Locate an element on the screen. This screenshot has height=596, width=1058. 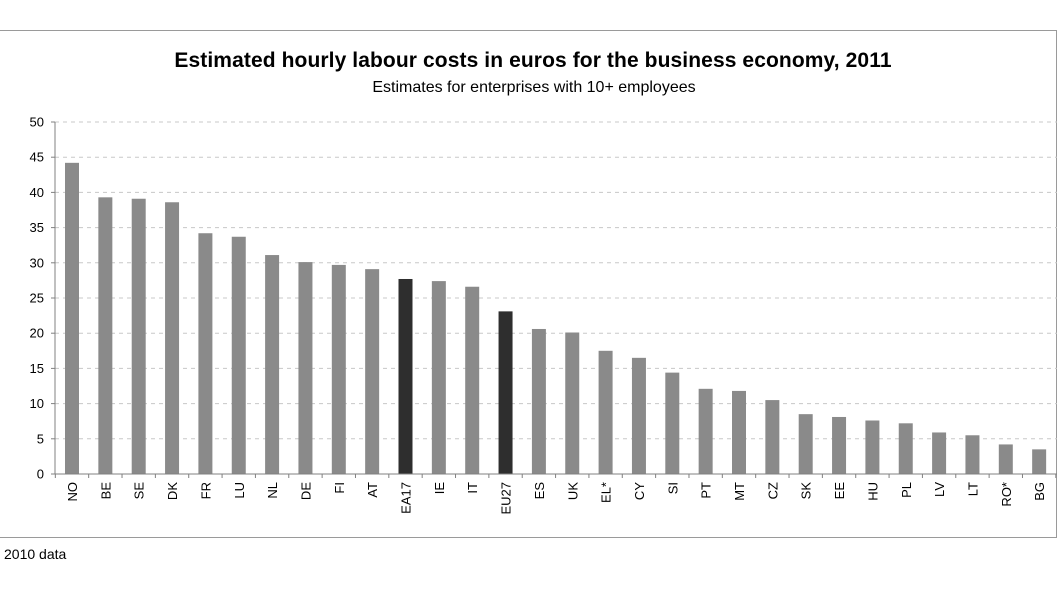
x-tick-label: ES is located at coordinates (539, 491).